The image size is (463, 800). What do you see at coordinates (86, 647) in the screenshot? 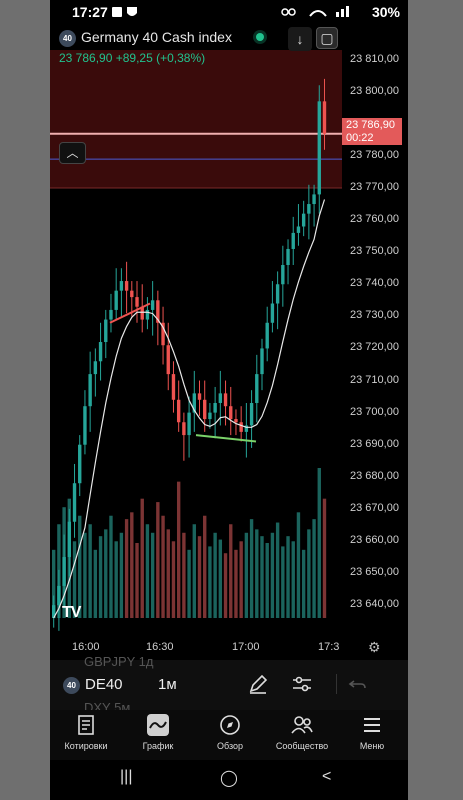
I see `x-tick-label: 16:00` at bounding box center [86, 647].